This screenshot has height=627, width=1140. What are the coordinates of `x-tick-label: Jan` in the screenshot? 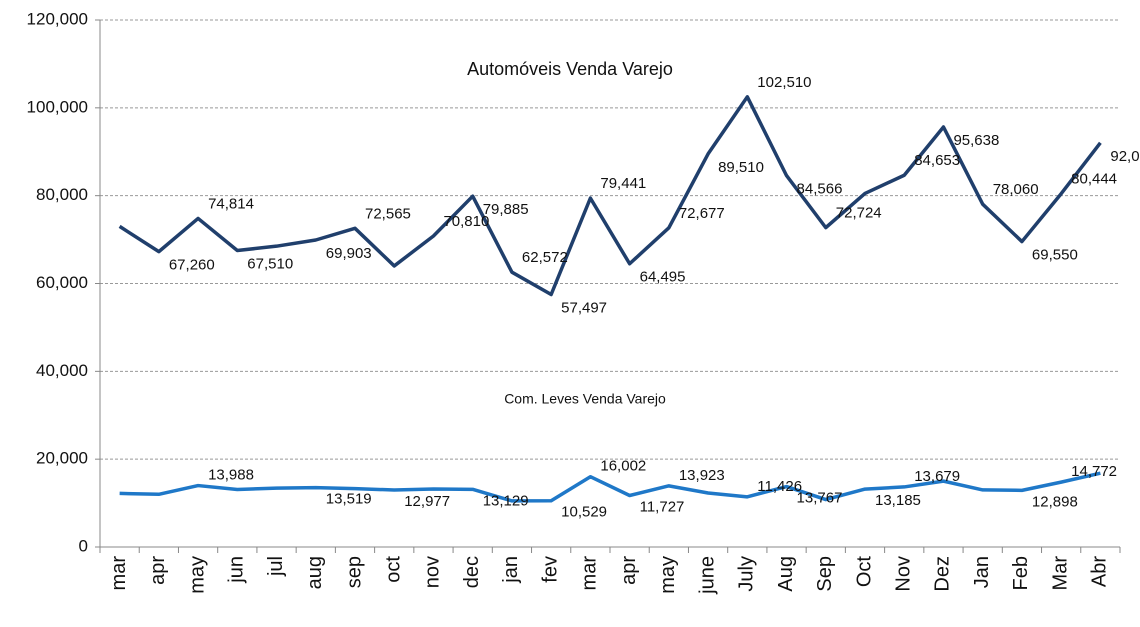 It's located at (982, 572).